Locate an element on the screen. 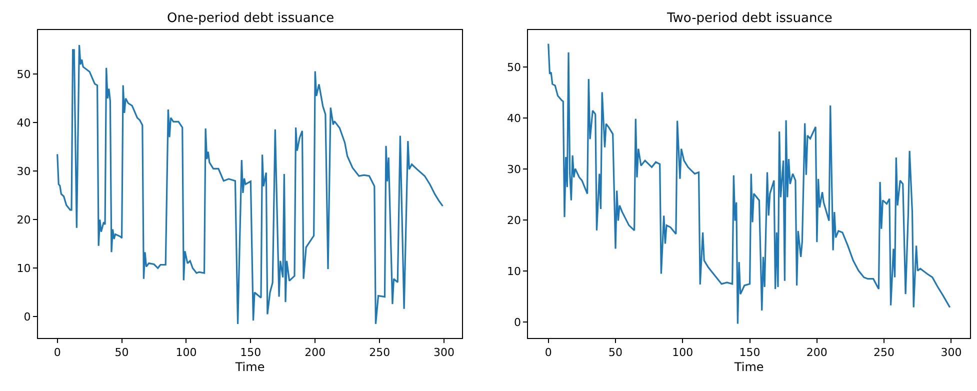 This screenshot has height=391, width=977. chart-title: Two-period debt issuance is located at coordinates (749, 18).